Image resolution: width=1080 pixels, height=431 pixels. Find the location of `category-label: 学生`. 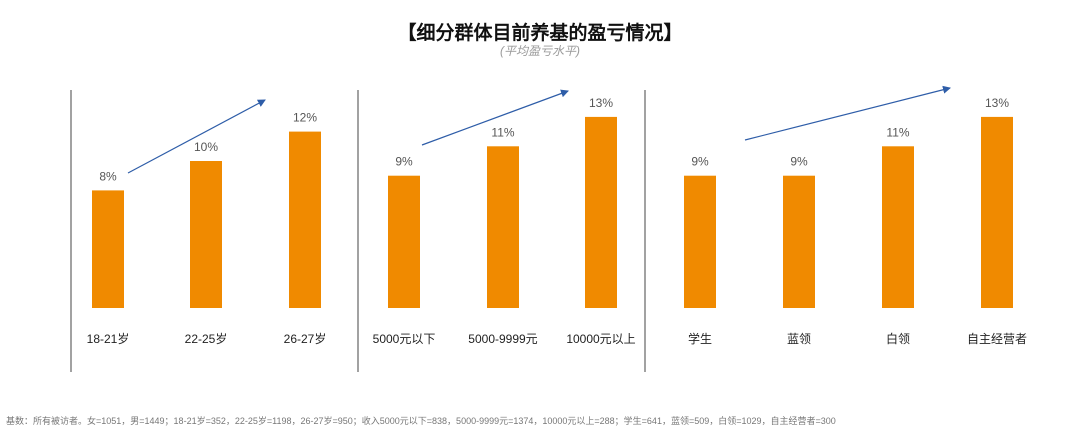

category-label: 学生 is located at coordinates (700, 338).